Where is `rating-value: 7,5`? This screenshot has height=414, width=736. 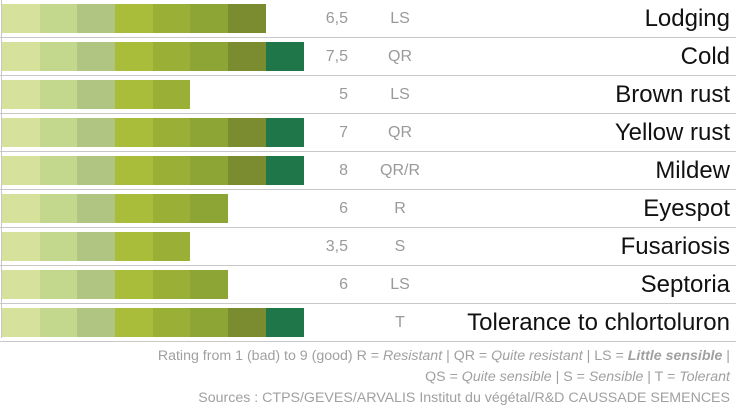
rating-value: 7,5 is located at coordinates (336, 56).